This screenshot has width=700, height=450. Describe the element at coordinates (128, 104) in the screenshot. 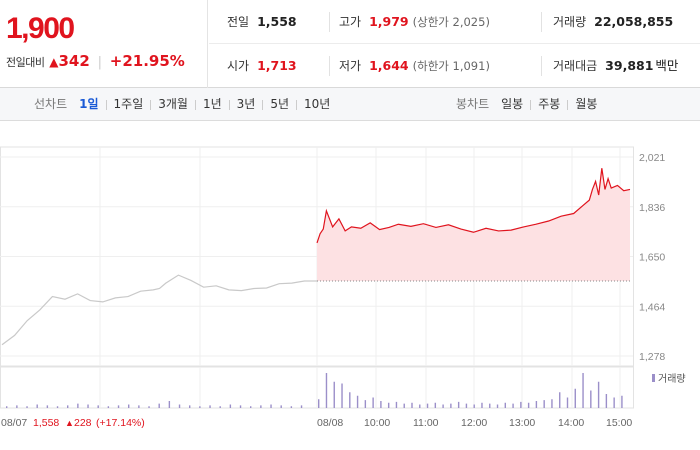

I see `period-tab-1: 1주일` at that location.